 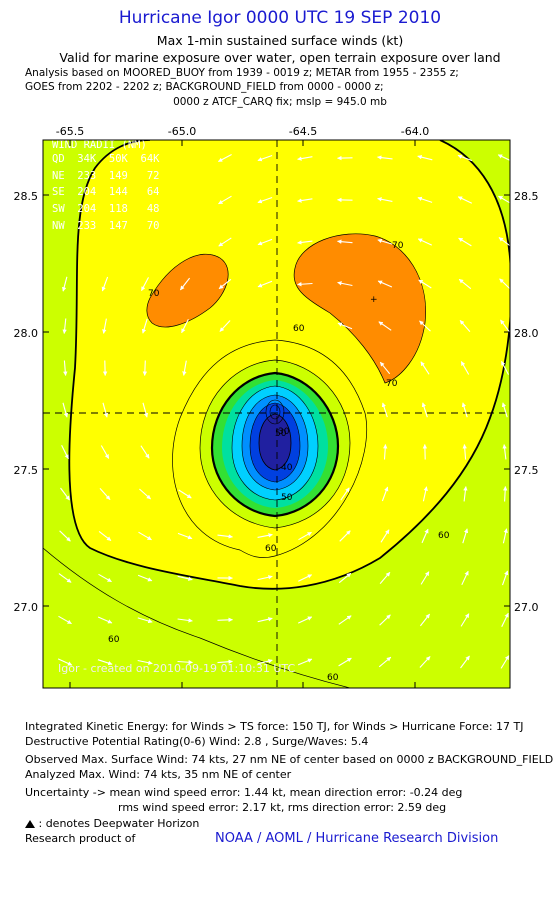 What do you see at coordinates (105, 192) in the screenshot?
I see `wind-radii-row-se: SE 204 144 64` at bounding box center [105, 192].